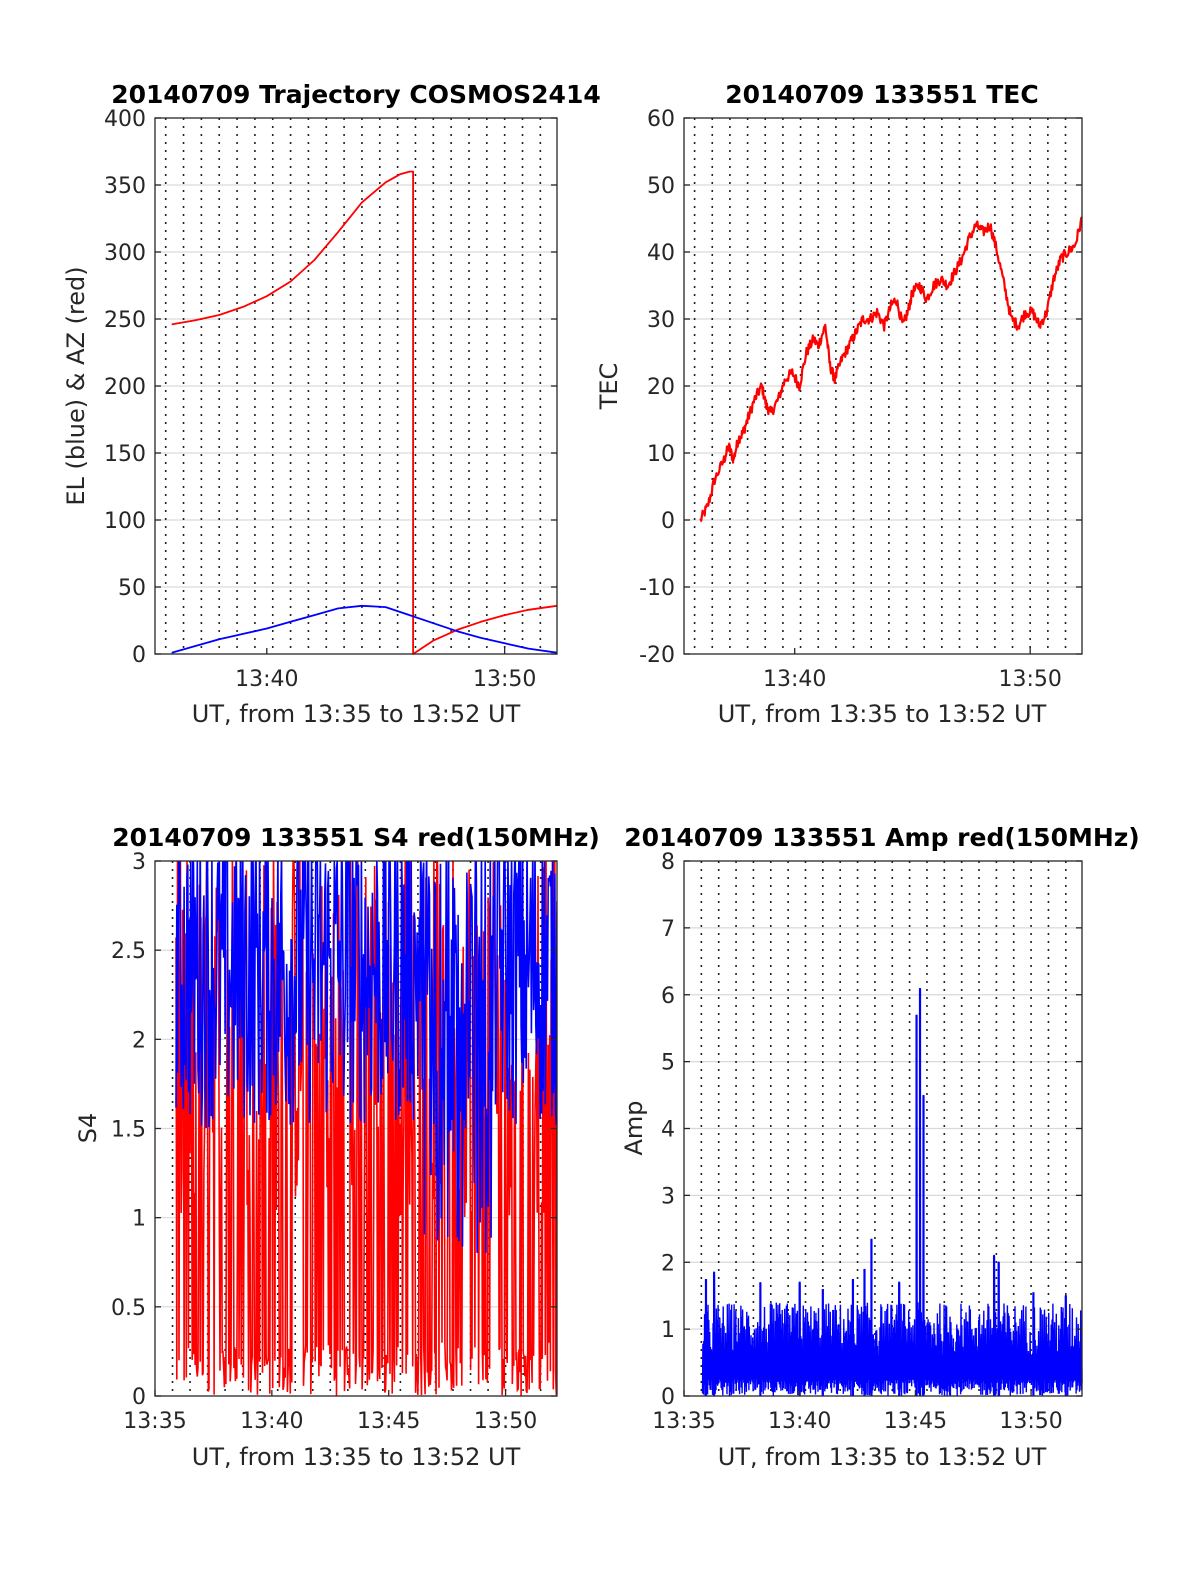  What do you see at coordinates (661, 454) in the screenshot?
I see `y-tick-label: 10` at bounding box center [661, 454].